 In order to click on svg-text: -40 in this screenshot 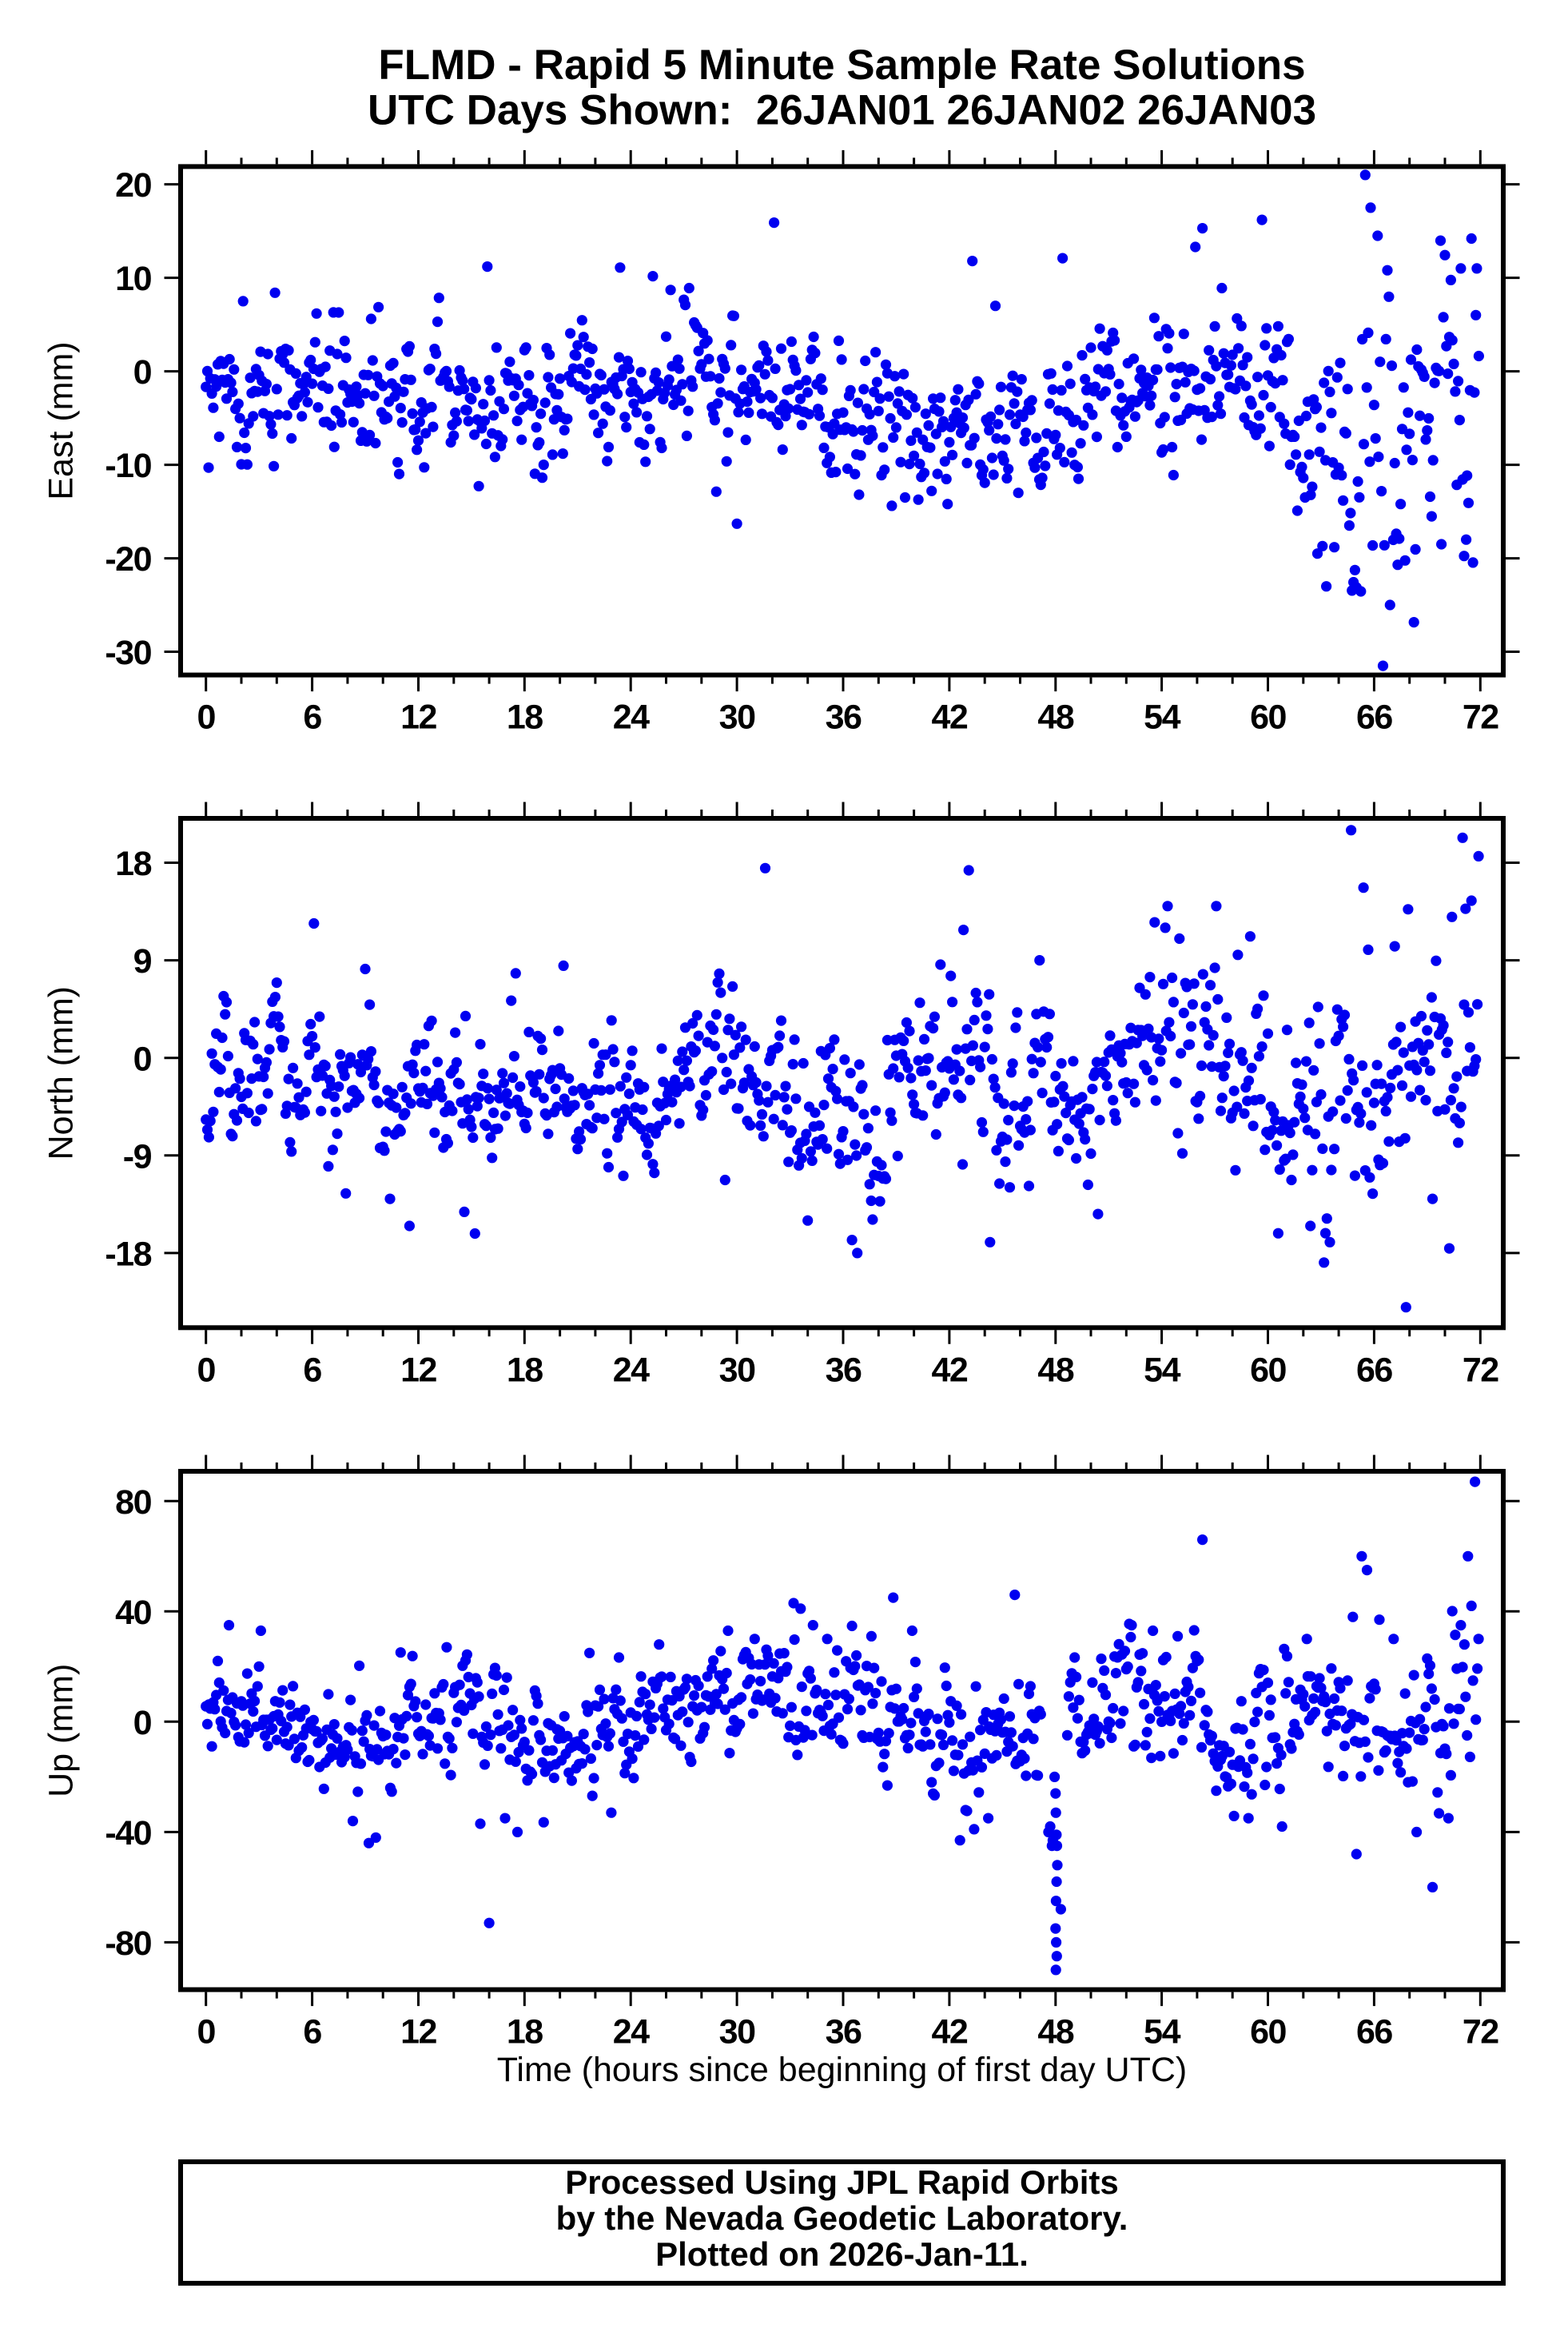, I will do `click(128, 1833)`.